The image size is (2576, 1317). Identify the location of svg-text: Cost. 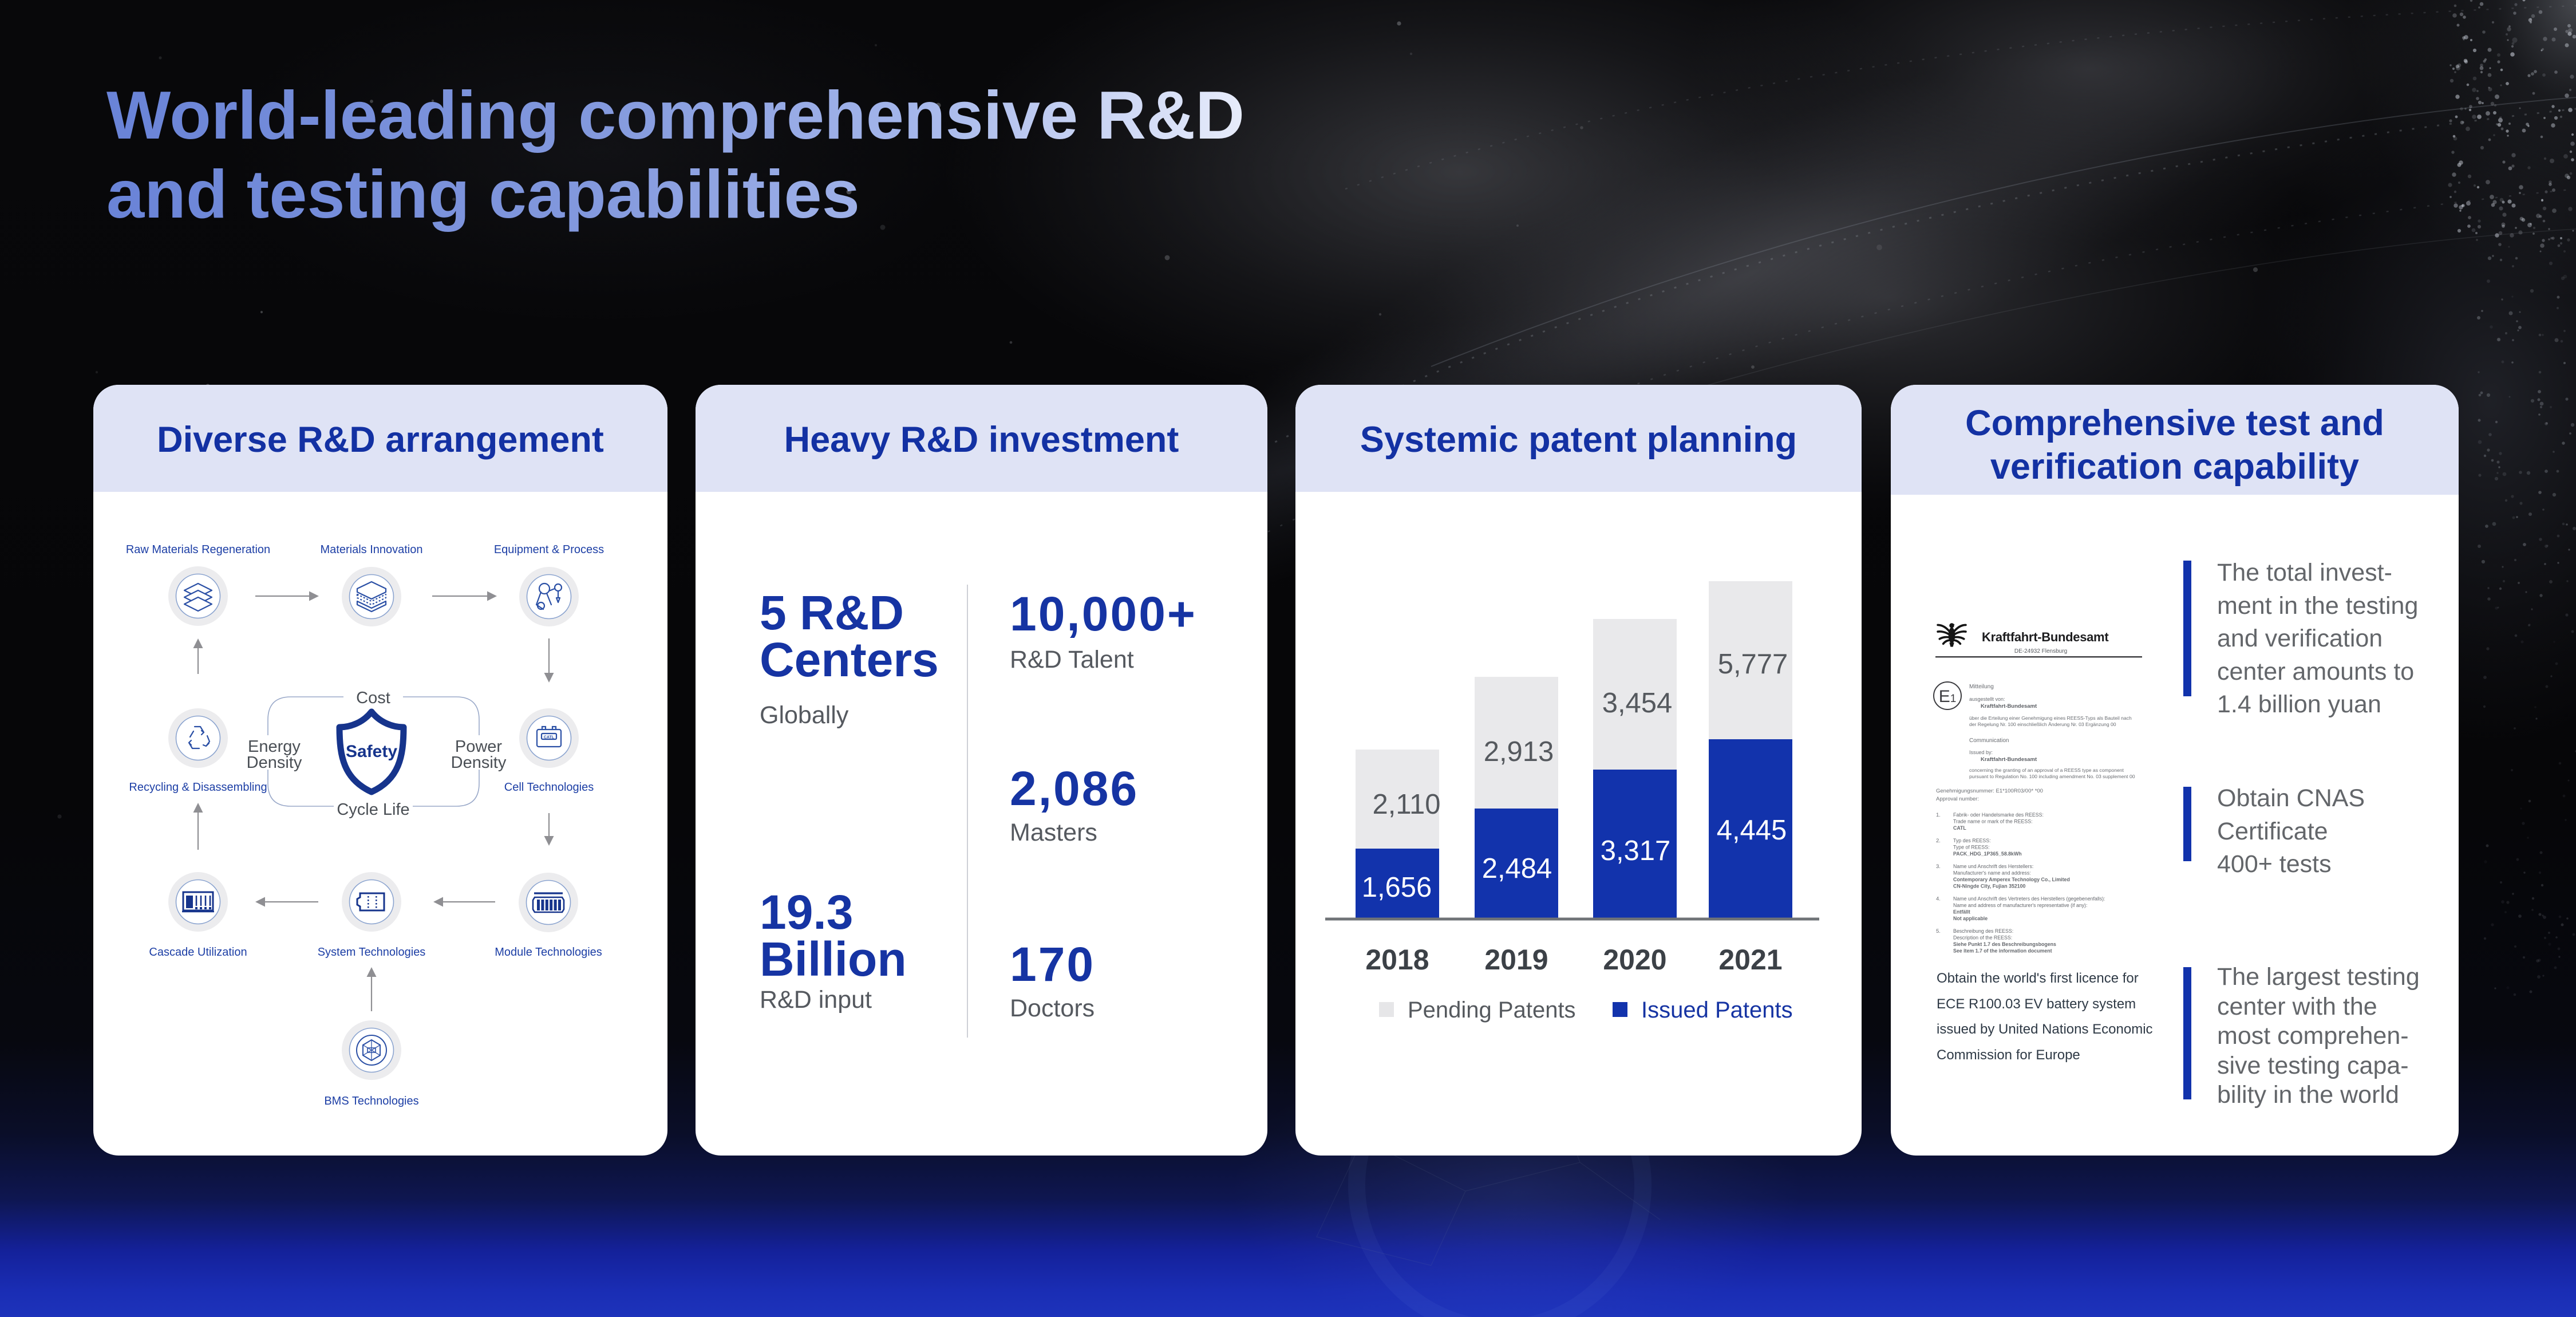
(373, 698).